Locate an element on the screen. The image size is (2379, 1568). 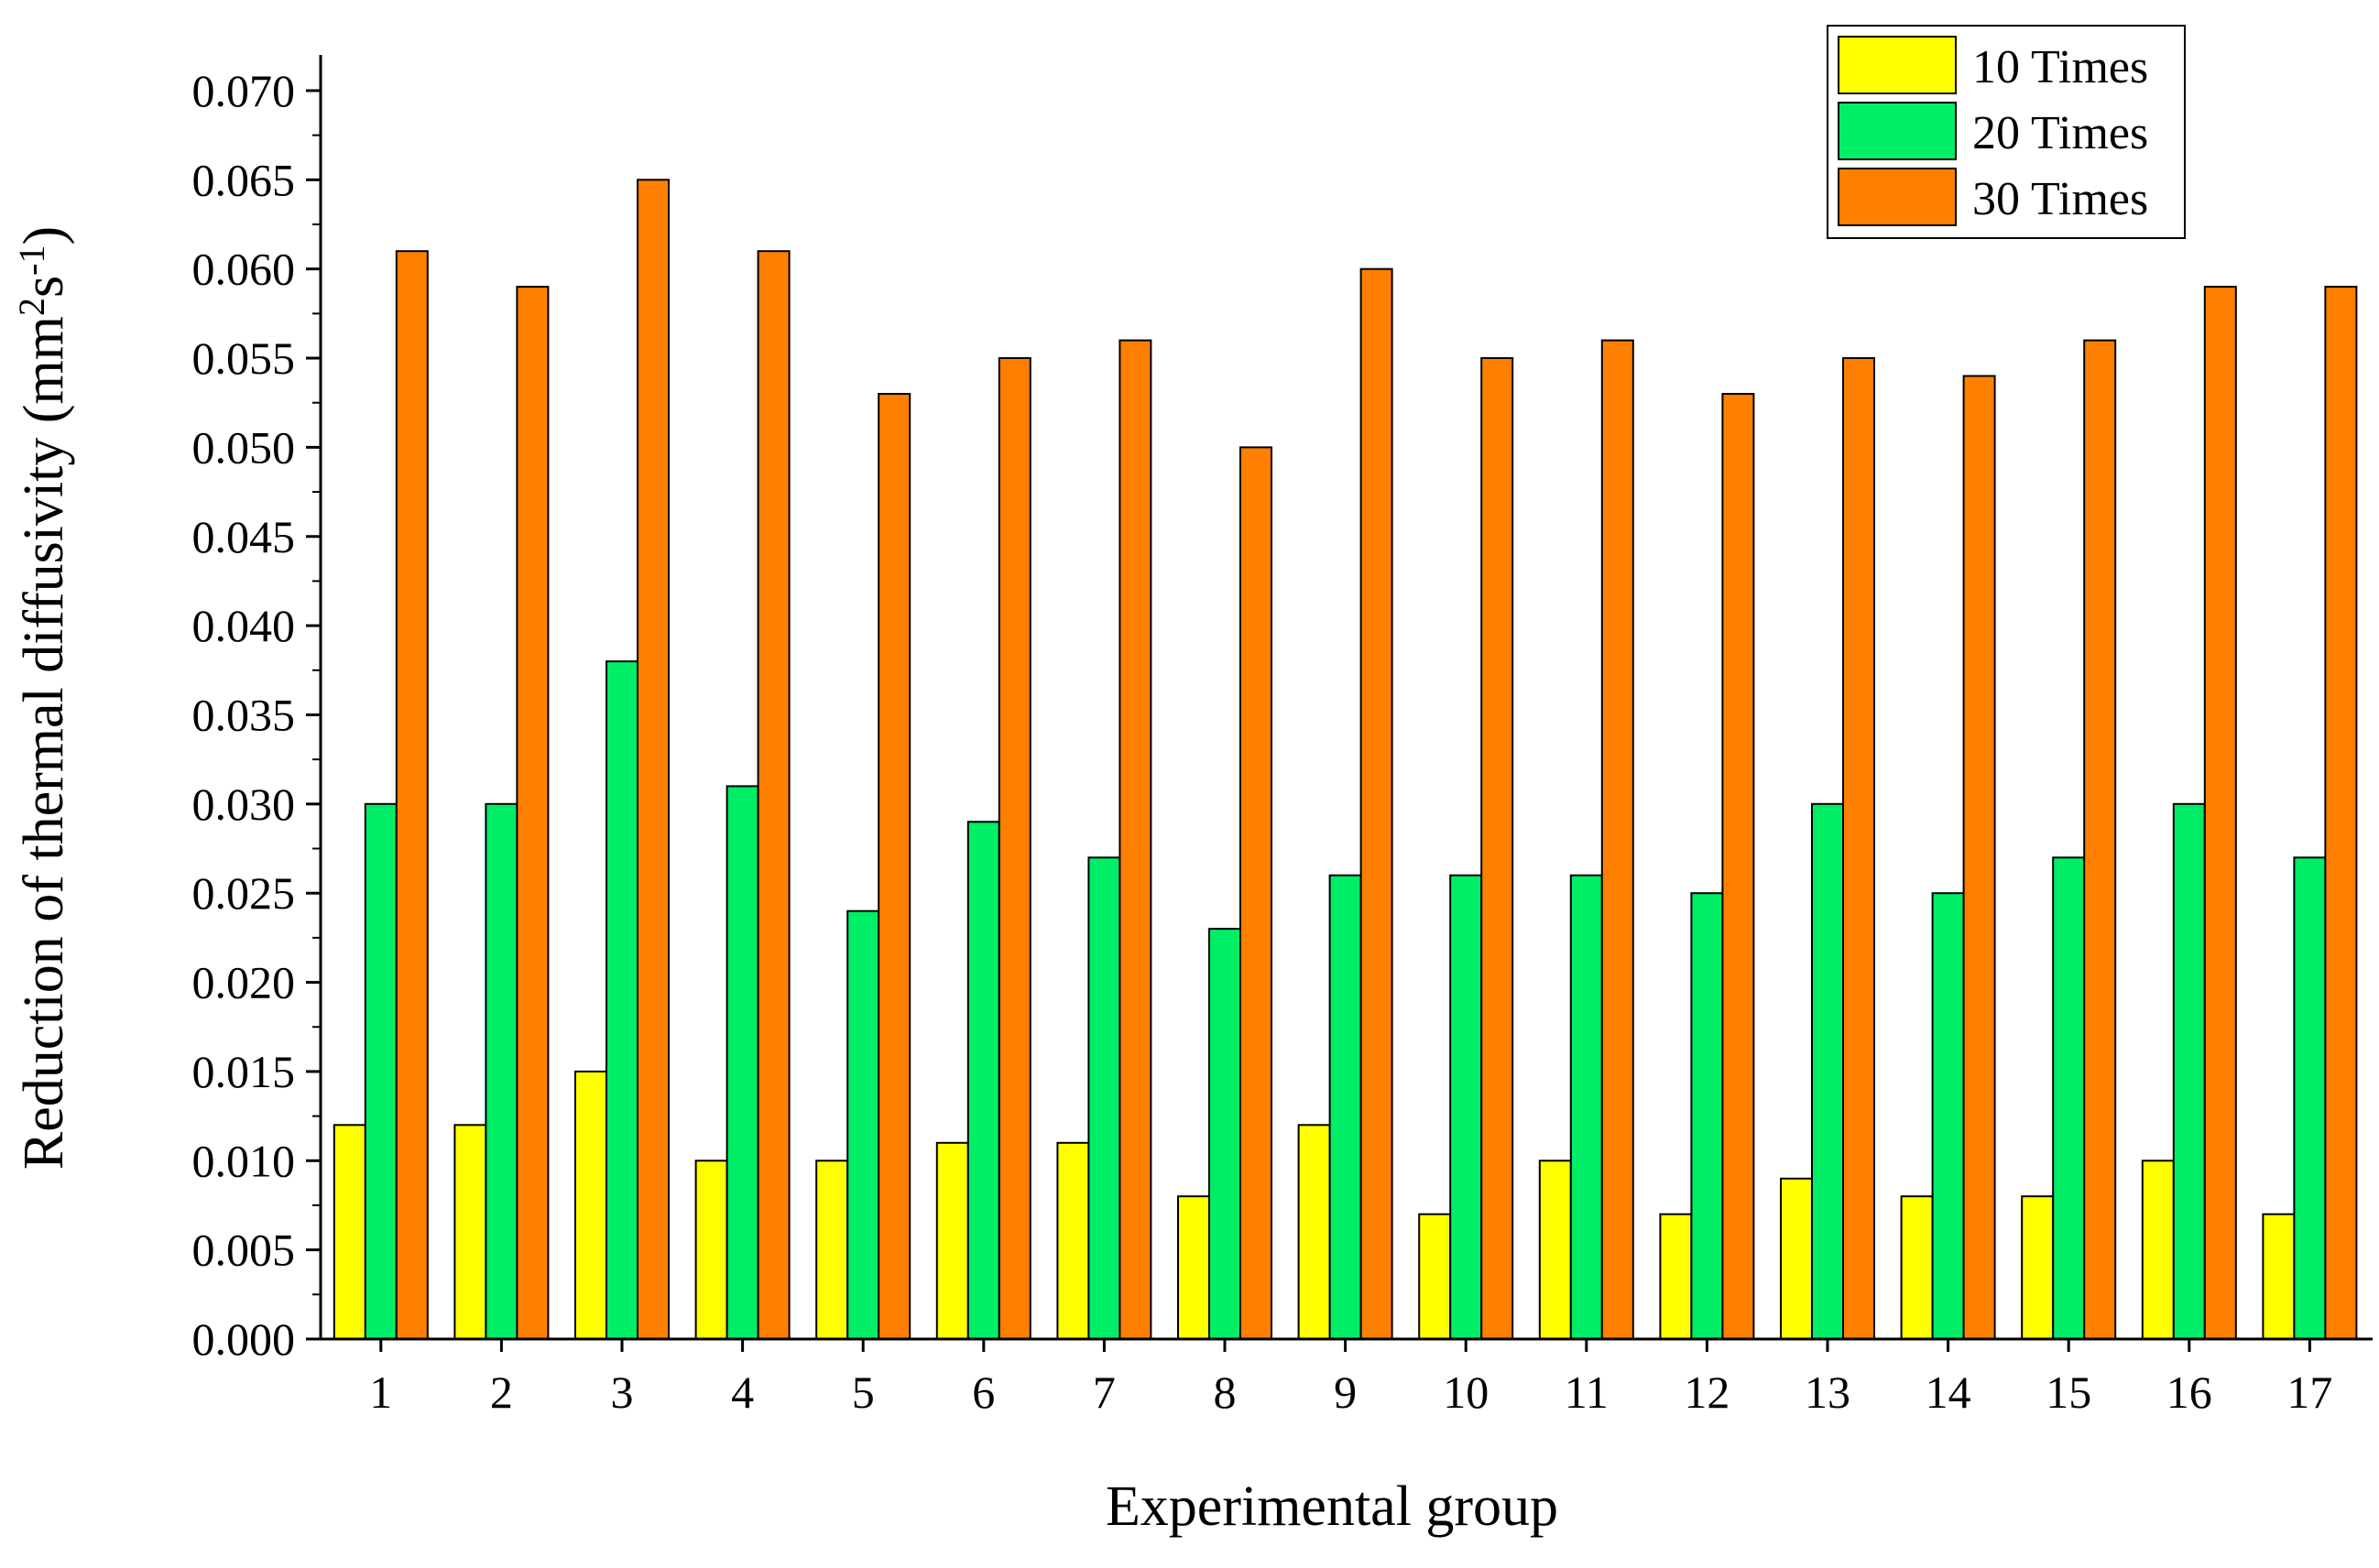
legend-swatch-10-times is located at coordinates (1898, 65).